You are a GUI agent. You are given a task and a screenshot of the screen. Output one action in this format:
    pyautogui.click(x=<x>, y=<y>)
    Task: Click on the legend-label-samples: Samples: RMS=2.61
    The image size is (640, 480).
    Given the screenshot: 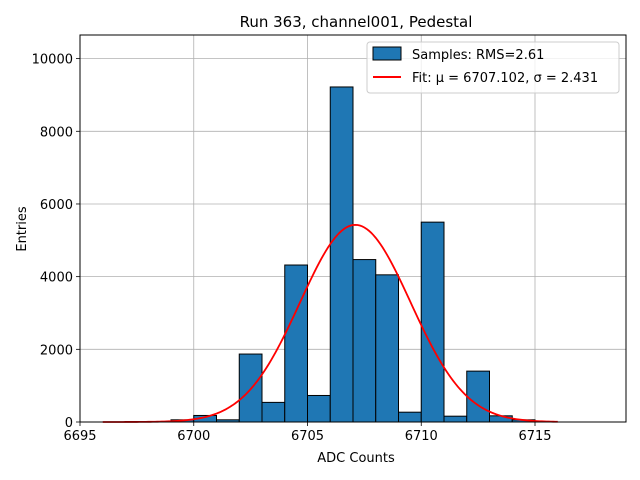 What is the action you would take?
    pyautogui.click(x=478, y=55)
    